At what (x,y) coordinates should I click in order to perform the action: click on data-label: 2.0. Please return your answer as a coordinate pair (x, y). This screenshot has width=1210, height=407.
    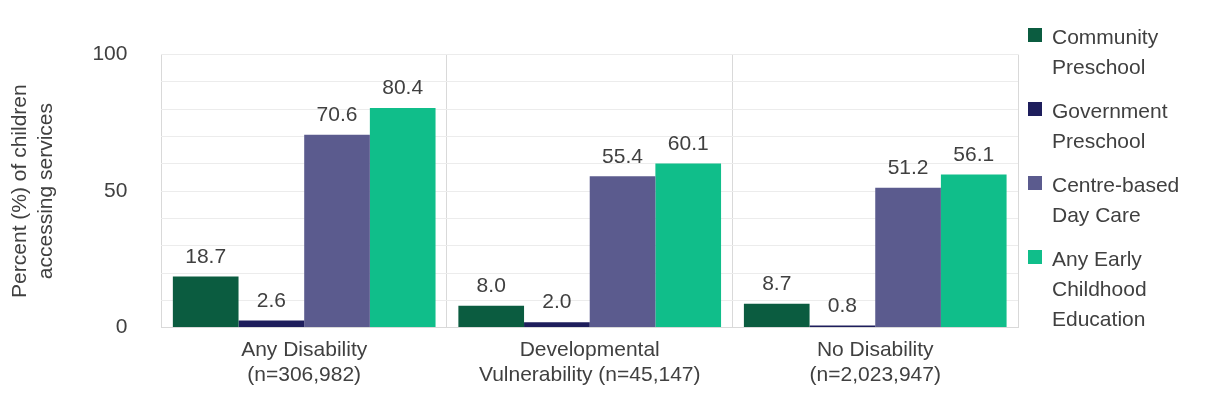
    Looking at the image, I should click on (557, 301).